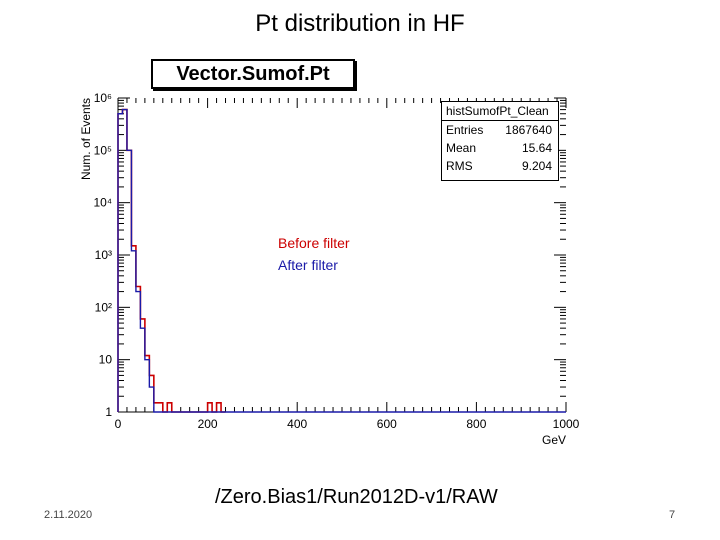 The height and width of the screenshot is (540, 720). I want to click on stats-entries-label: Entries, so click(465, 130).